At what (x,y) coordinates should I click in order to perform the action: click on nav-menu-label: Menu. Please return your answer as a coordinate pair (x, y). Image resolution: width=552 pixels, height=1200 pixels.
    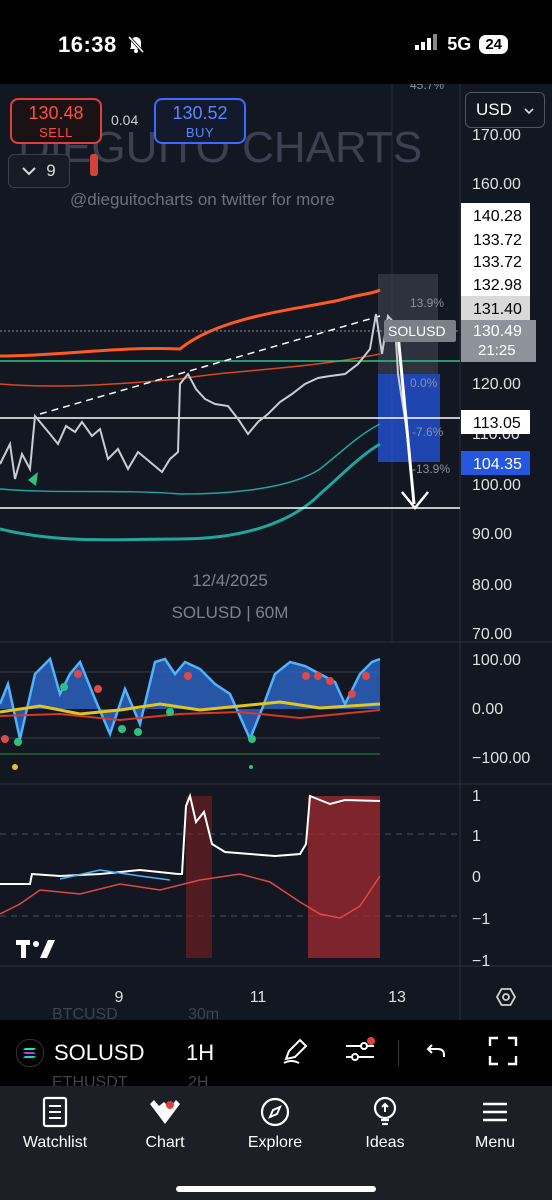
    Looking at the image, I should click on (495, 1142).